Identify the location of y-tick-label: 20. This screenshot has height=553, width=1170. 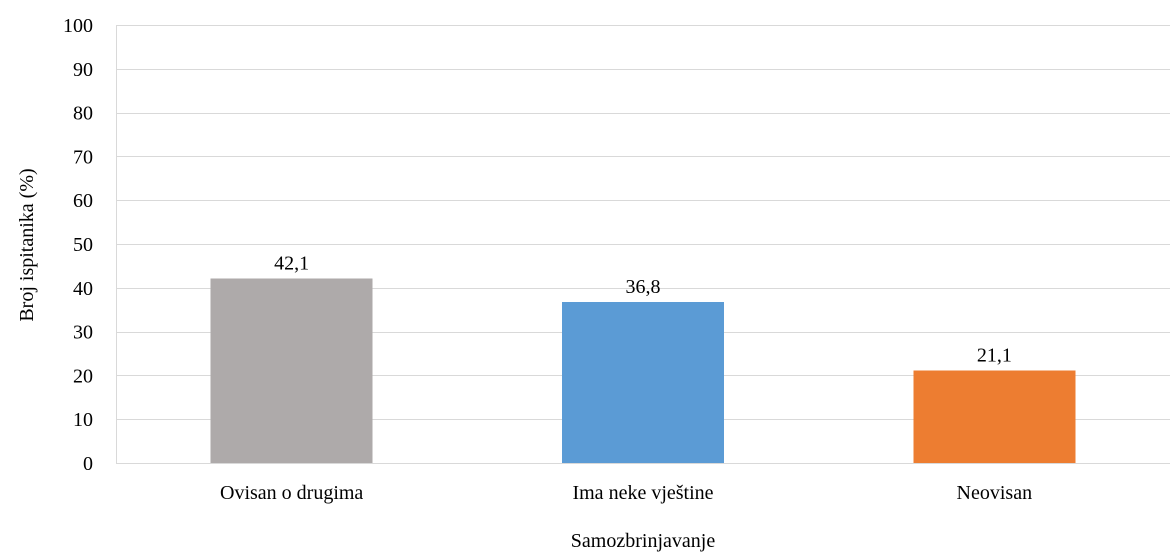
(83, 376).